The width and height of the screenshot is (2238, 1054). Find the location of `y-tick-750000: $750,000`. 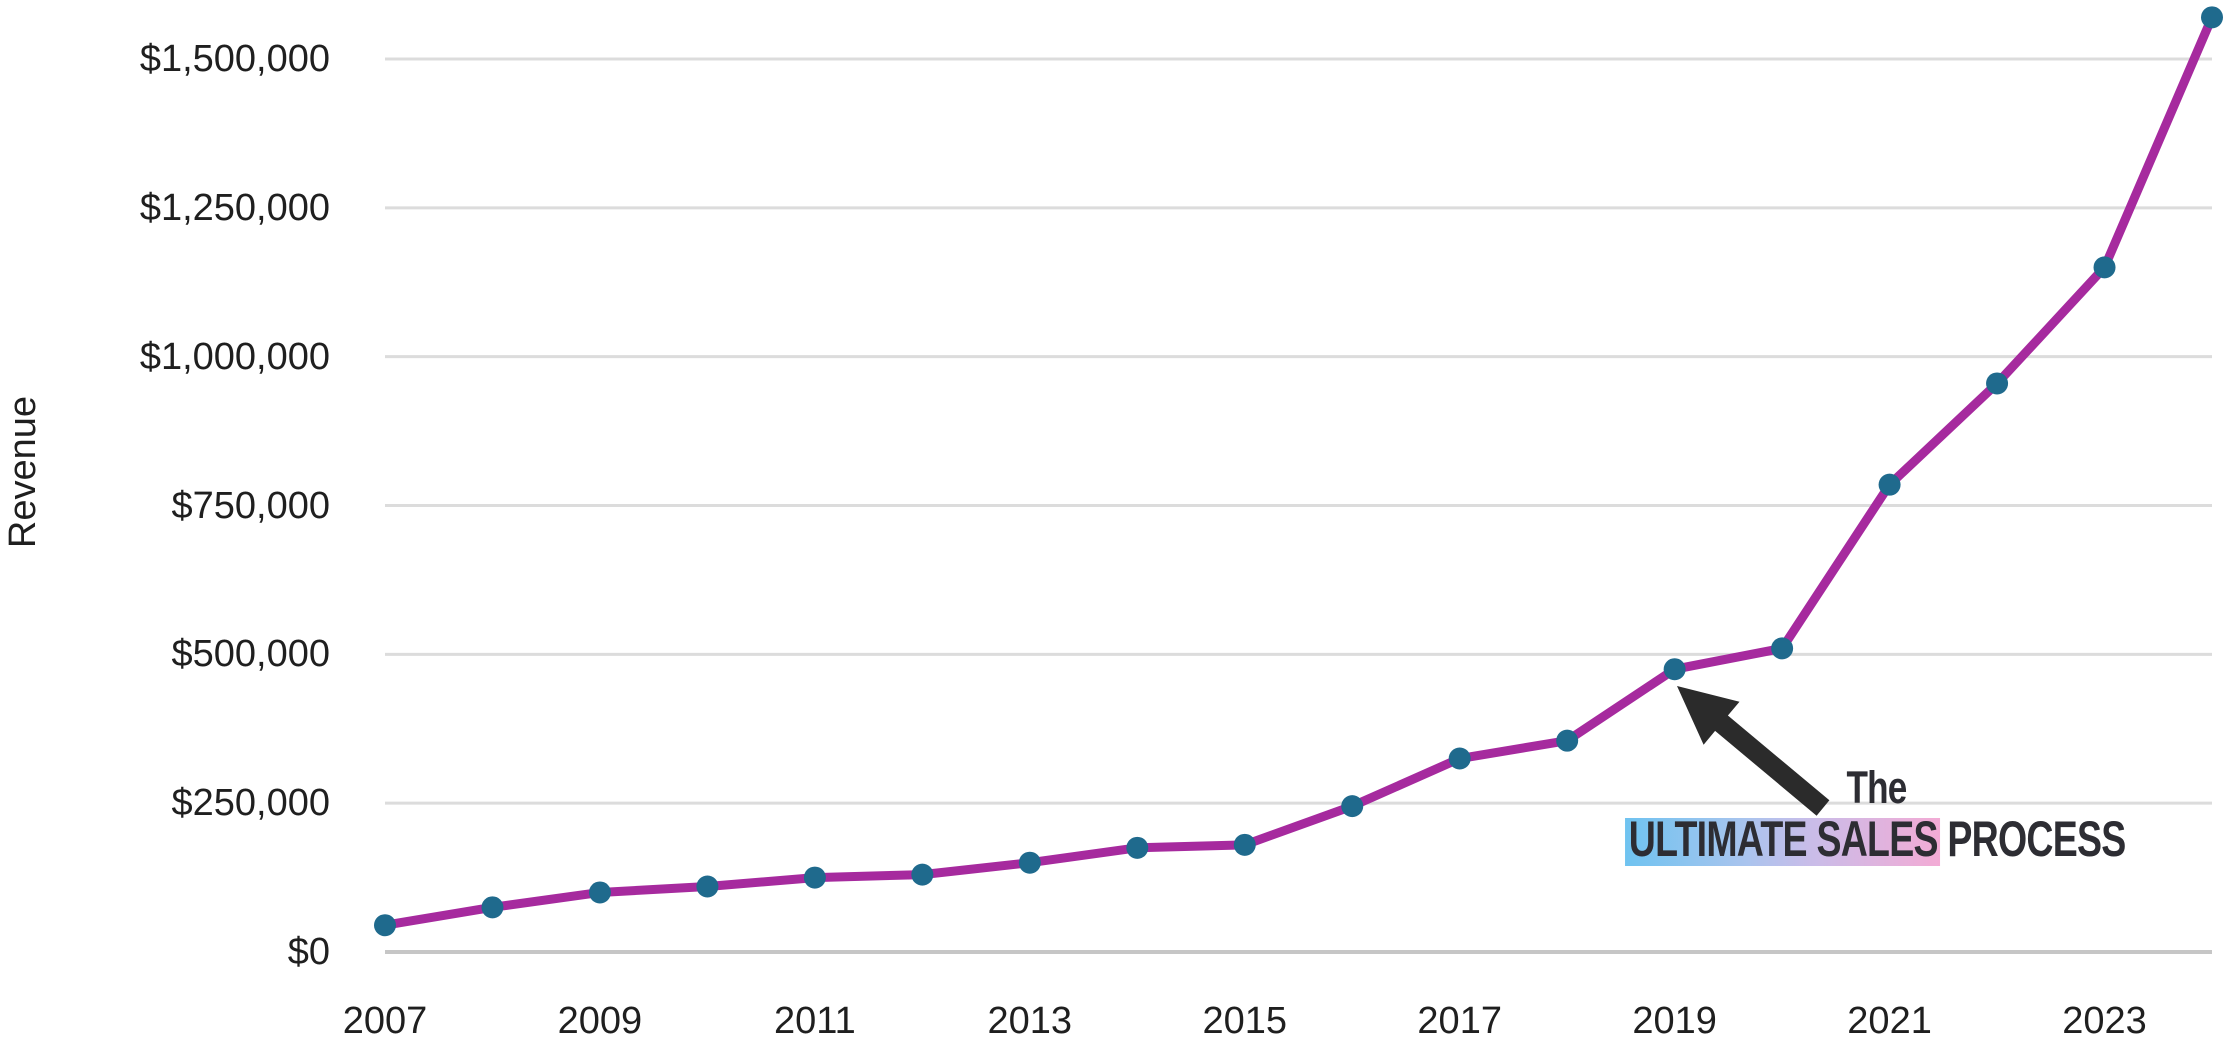

y-tick-750000: $750,000 is located at coordinates (251, 505).